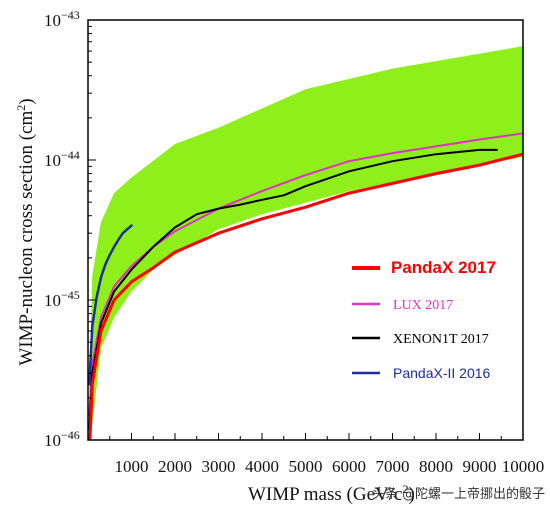 This screenshot has width=550, height=512. I want to click on series-line-pandax-ii-2016, so click(110, 305).